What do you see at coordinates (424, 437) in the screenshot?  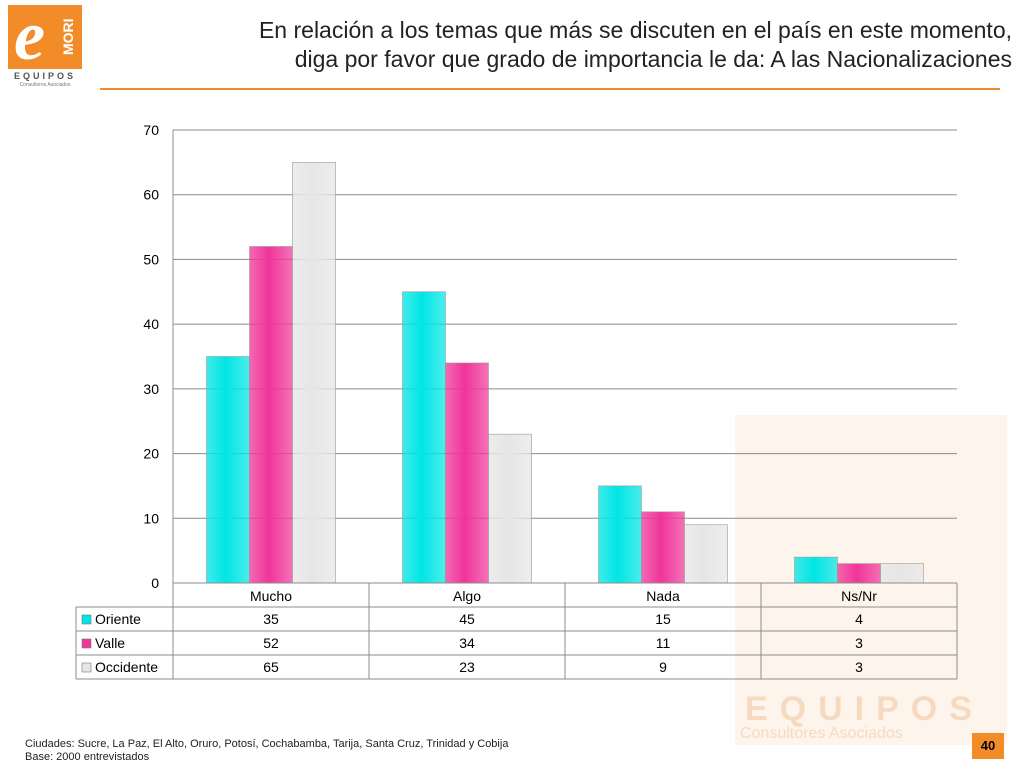 I see `bar-oriente-algo` at bounding box center [424, 437].